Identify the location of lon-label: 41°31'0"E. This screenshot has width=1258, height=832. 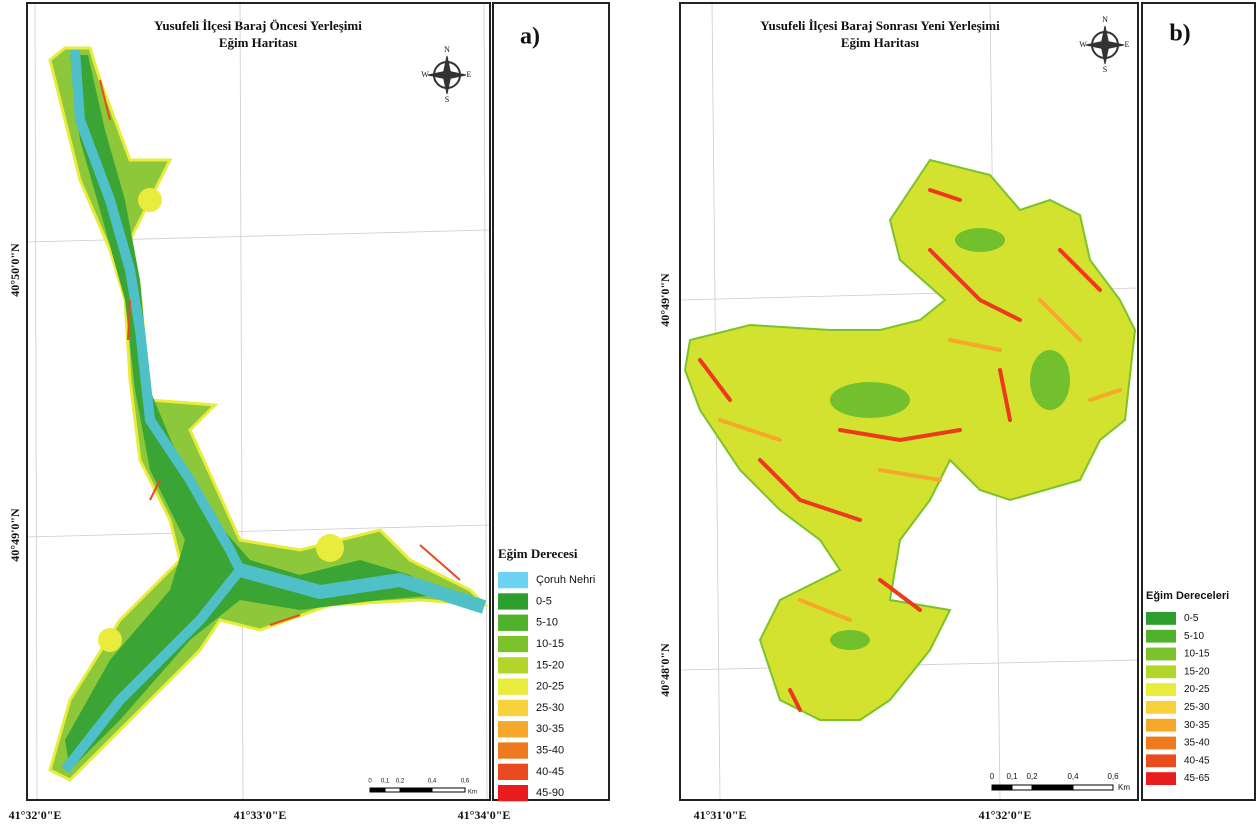
(720, 815).